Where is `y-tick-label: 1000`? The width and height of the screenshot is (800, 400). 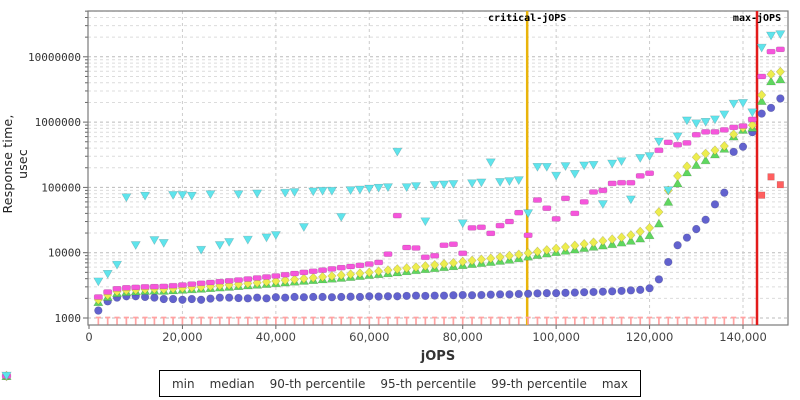
y-tick-label: 1000 is located at coordinates (68, 318).